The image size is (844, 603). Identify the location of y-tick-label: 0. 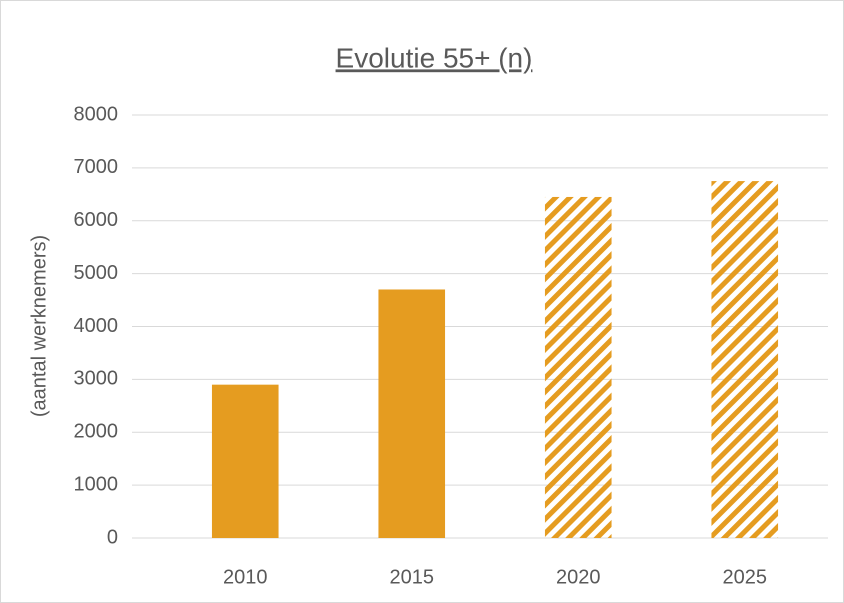
(112, 537).